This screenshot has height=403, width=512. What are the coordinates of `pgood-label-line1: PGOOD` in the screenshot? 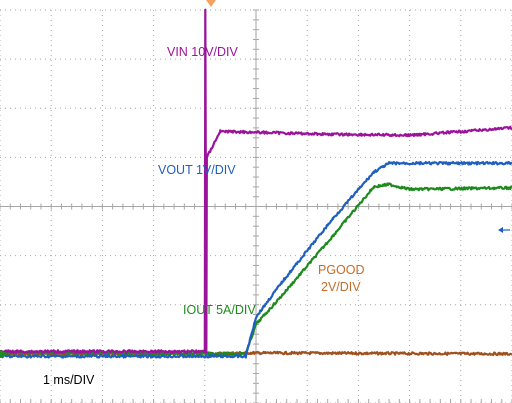 It's located at (341, 270).